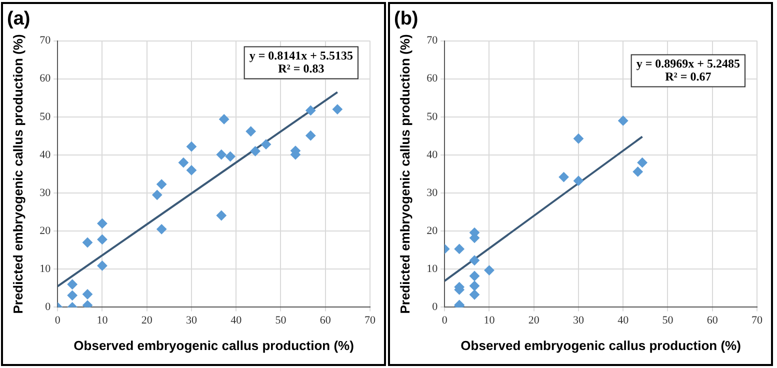 The width and height of the screenshot is (777, 368). What do you see at coordinates (301, 68) in the screenshot?
I see `annotation: R² = 0.83` at bounding box center [301, 68].